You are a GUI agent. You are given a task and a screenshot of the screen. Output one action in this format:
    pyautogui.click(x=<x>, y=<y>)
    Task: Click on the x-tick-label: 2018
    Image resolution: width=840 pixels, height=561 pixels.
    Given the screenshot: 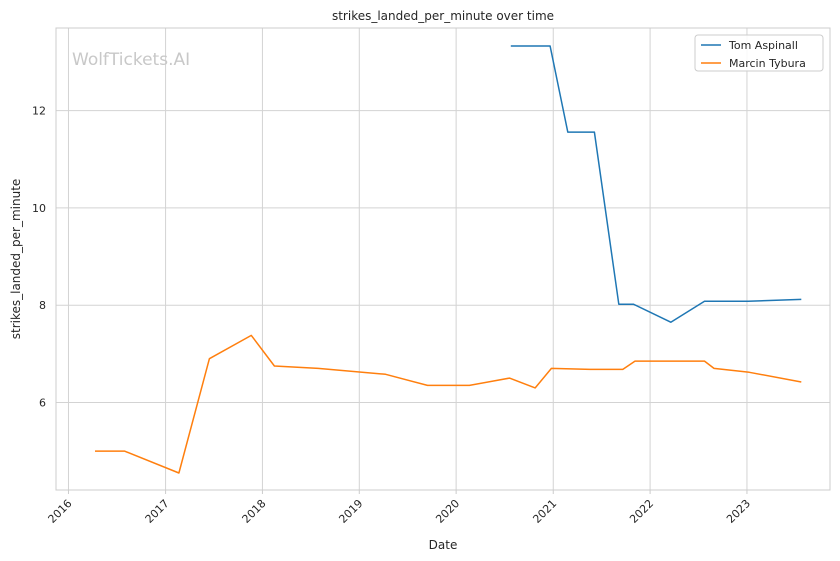 What is the action you would take?
    pyautogui.click(x=254, y=511)
    